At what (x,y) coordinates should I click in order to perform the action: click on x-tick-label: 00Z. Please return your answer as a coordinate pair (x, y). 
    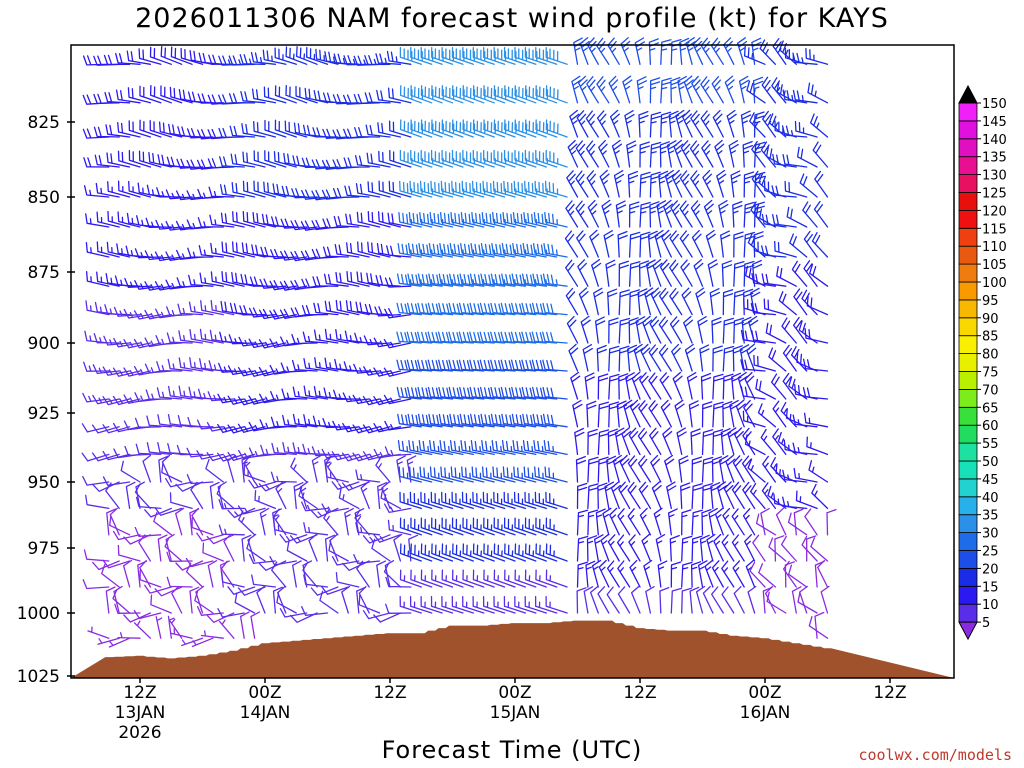
    Looking at the image, I should click on (764, 693).